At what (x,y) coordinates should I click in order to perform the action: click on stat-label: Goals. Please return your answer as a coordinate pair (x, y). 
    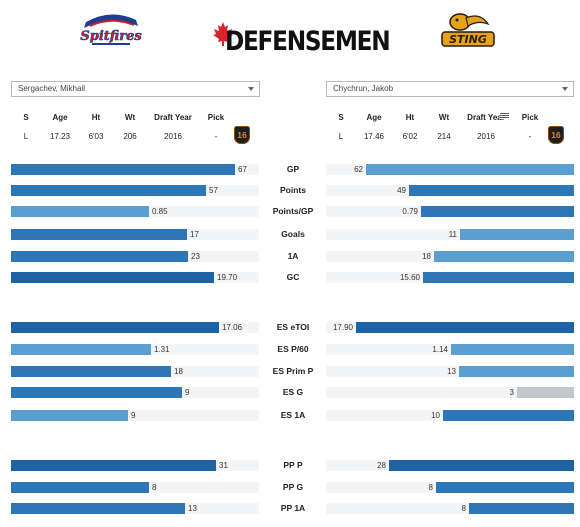
    Looking at the image, I should click on (293, 234).